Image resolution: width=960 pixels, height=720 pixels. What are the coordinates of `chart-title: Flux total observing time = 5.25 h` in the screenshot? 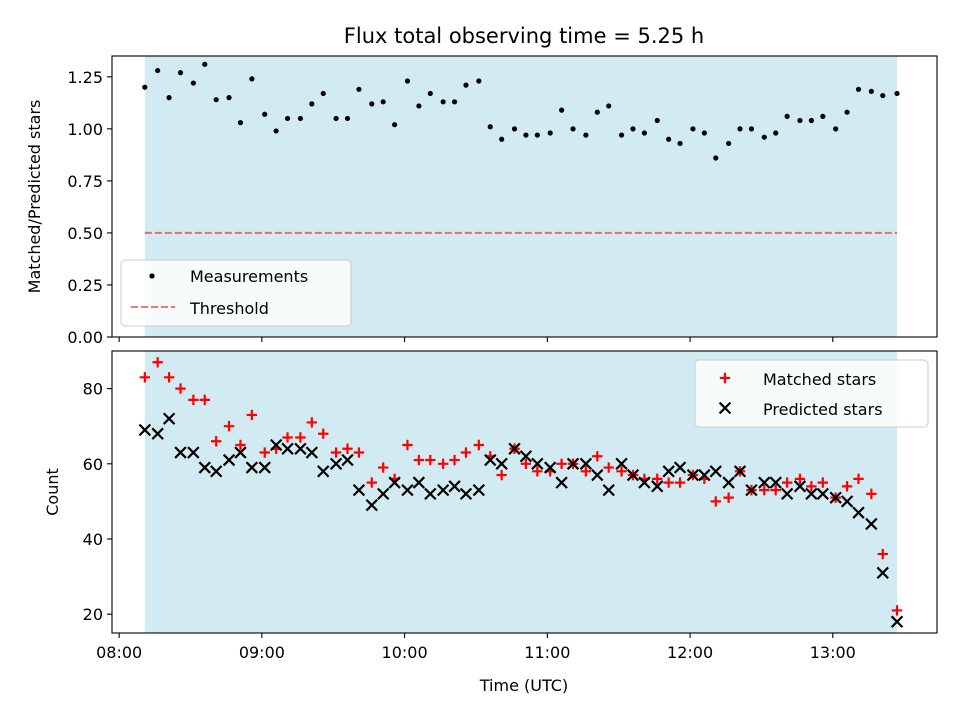 It's located at (524, 36).